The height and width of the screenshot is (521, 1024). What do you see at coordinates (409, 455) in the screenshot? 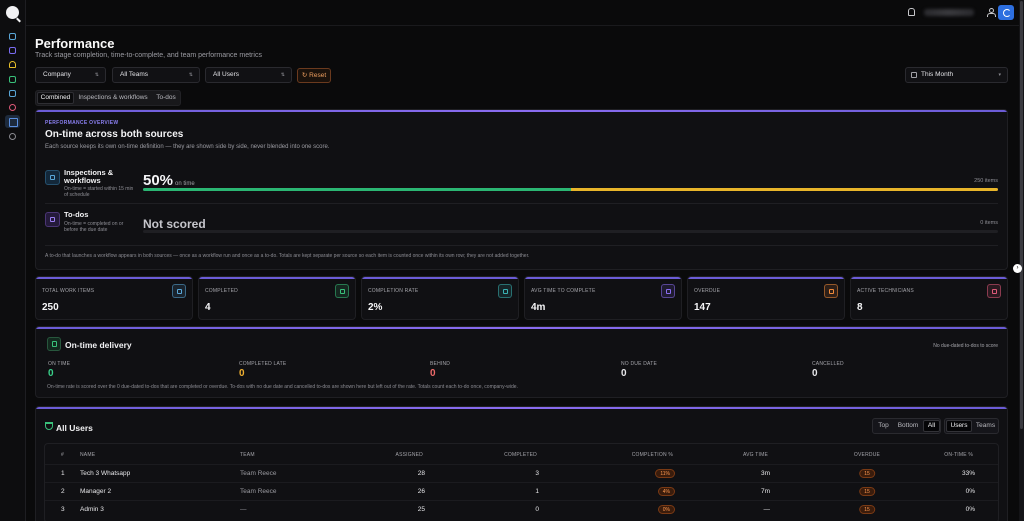
I see `column-header: ASSIGNED` at bounding box center [409, 455].